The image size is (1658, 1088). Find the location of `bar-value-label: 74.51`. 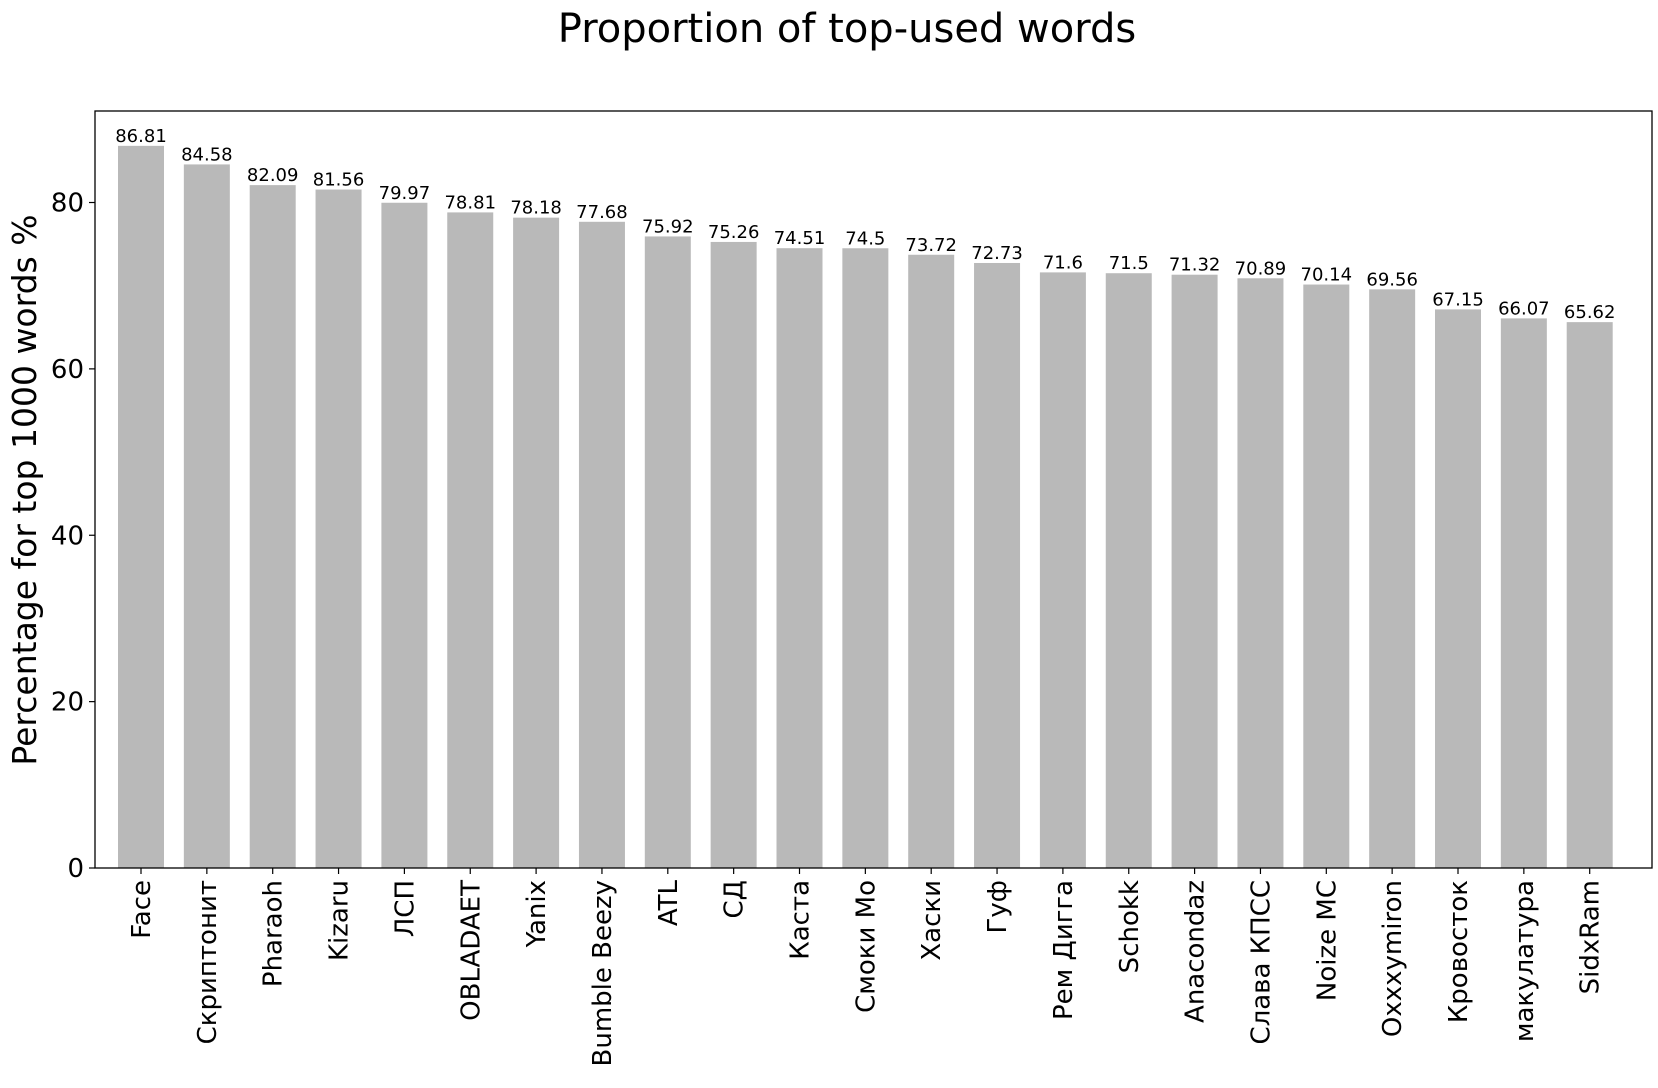

bar-value-label: 74.51 is located at coordinates (800, 238).